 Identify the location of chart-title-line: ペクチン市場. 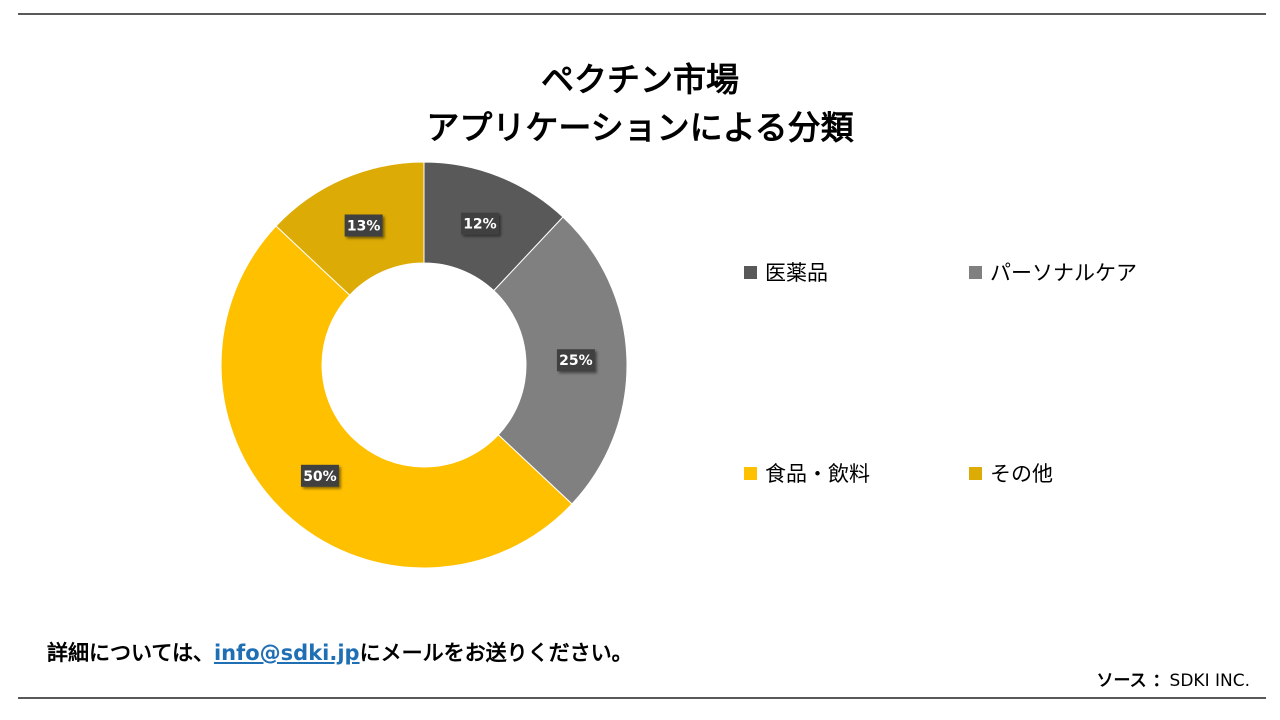
(640, 79).